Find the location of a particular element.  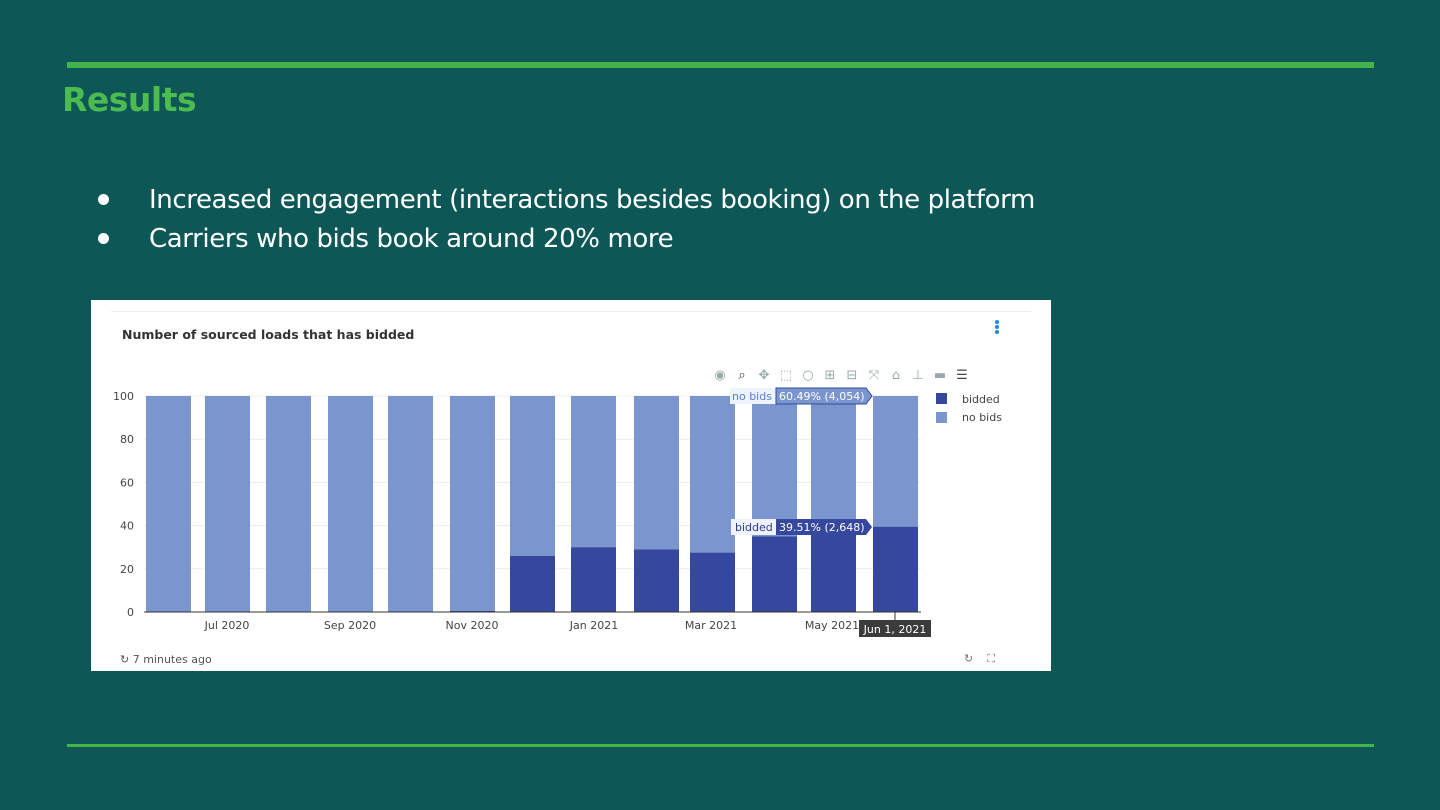

expand-icon: ⛶ is located at coordinates (991, 658).